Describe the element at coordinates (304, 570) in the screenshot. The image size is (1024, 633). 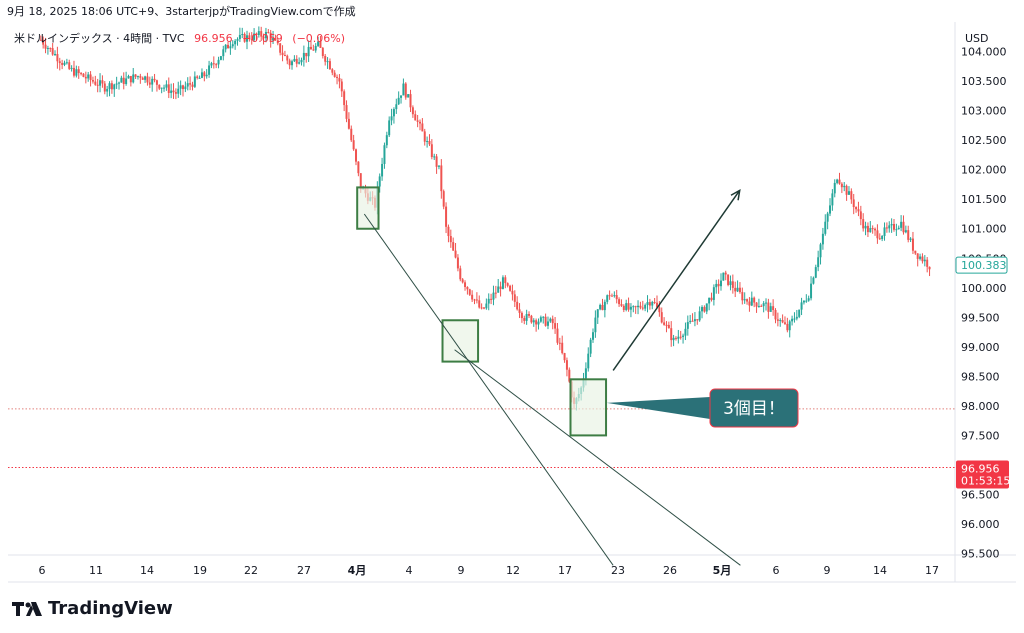
I see `x-tick-label: 27` at that location.